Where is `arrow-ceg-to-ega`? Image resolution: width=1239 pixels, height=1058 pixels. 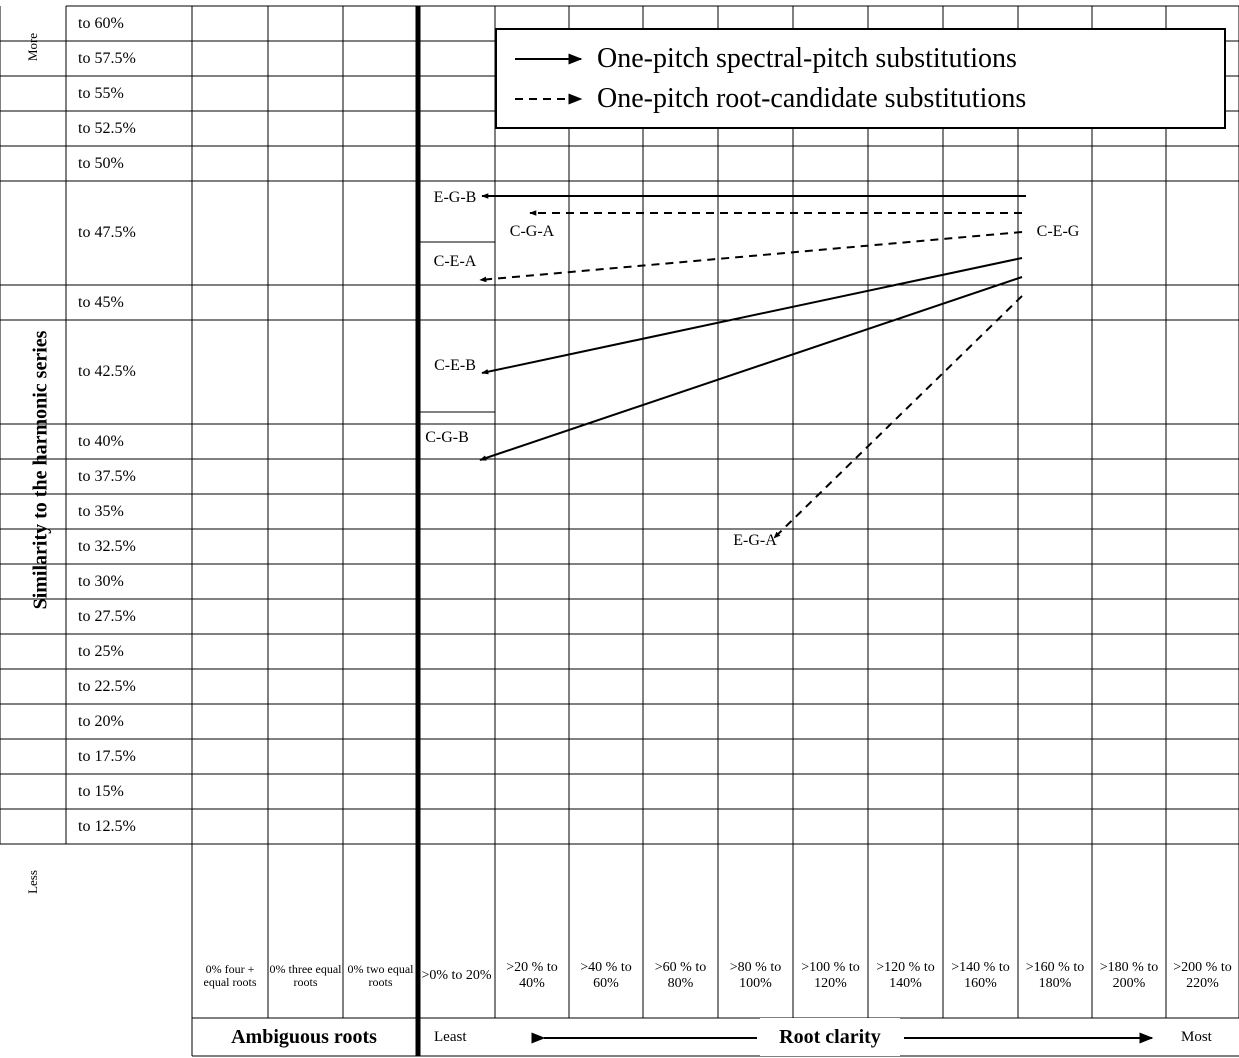 arrow-ceg-to-ega is located at coordinates (898, 417).